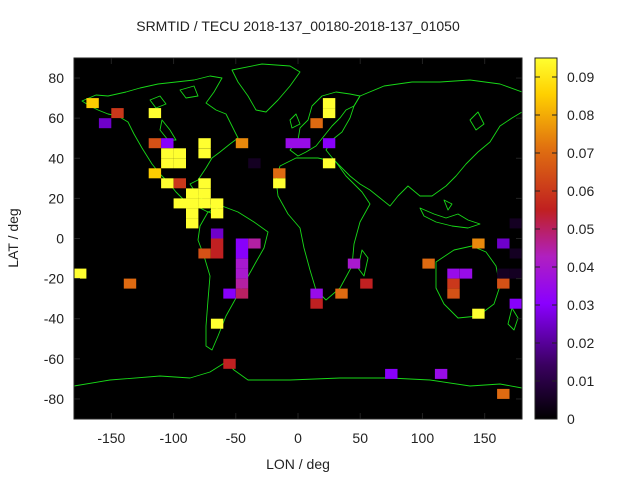 The image size is (640, 480). I want to click on colorbar-tick-label: 0.05, so click(580, 229).